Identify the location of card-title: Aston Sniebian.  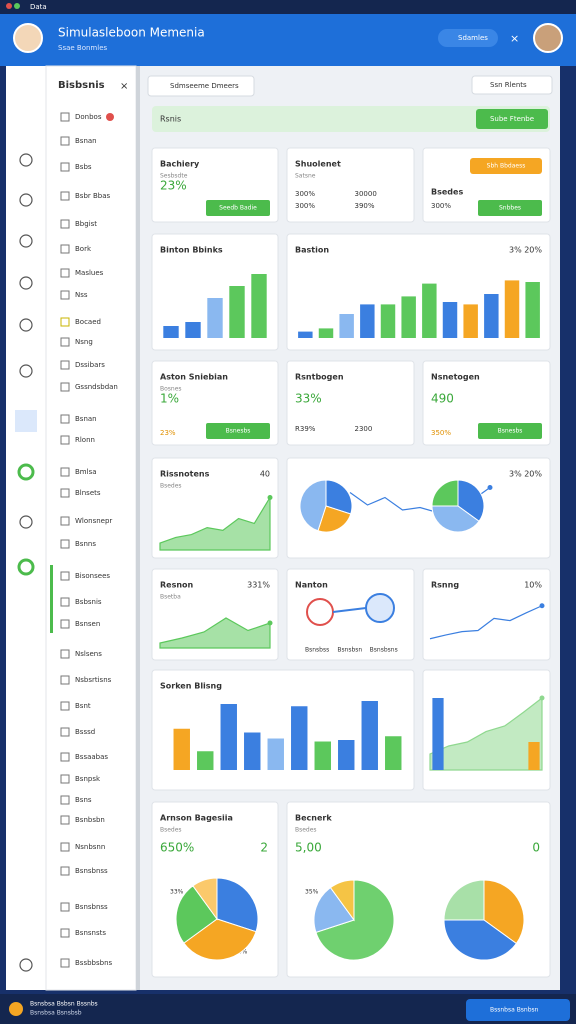
(194, 377).